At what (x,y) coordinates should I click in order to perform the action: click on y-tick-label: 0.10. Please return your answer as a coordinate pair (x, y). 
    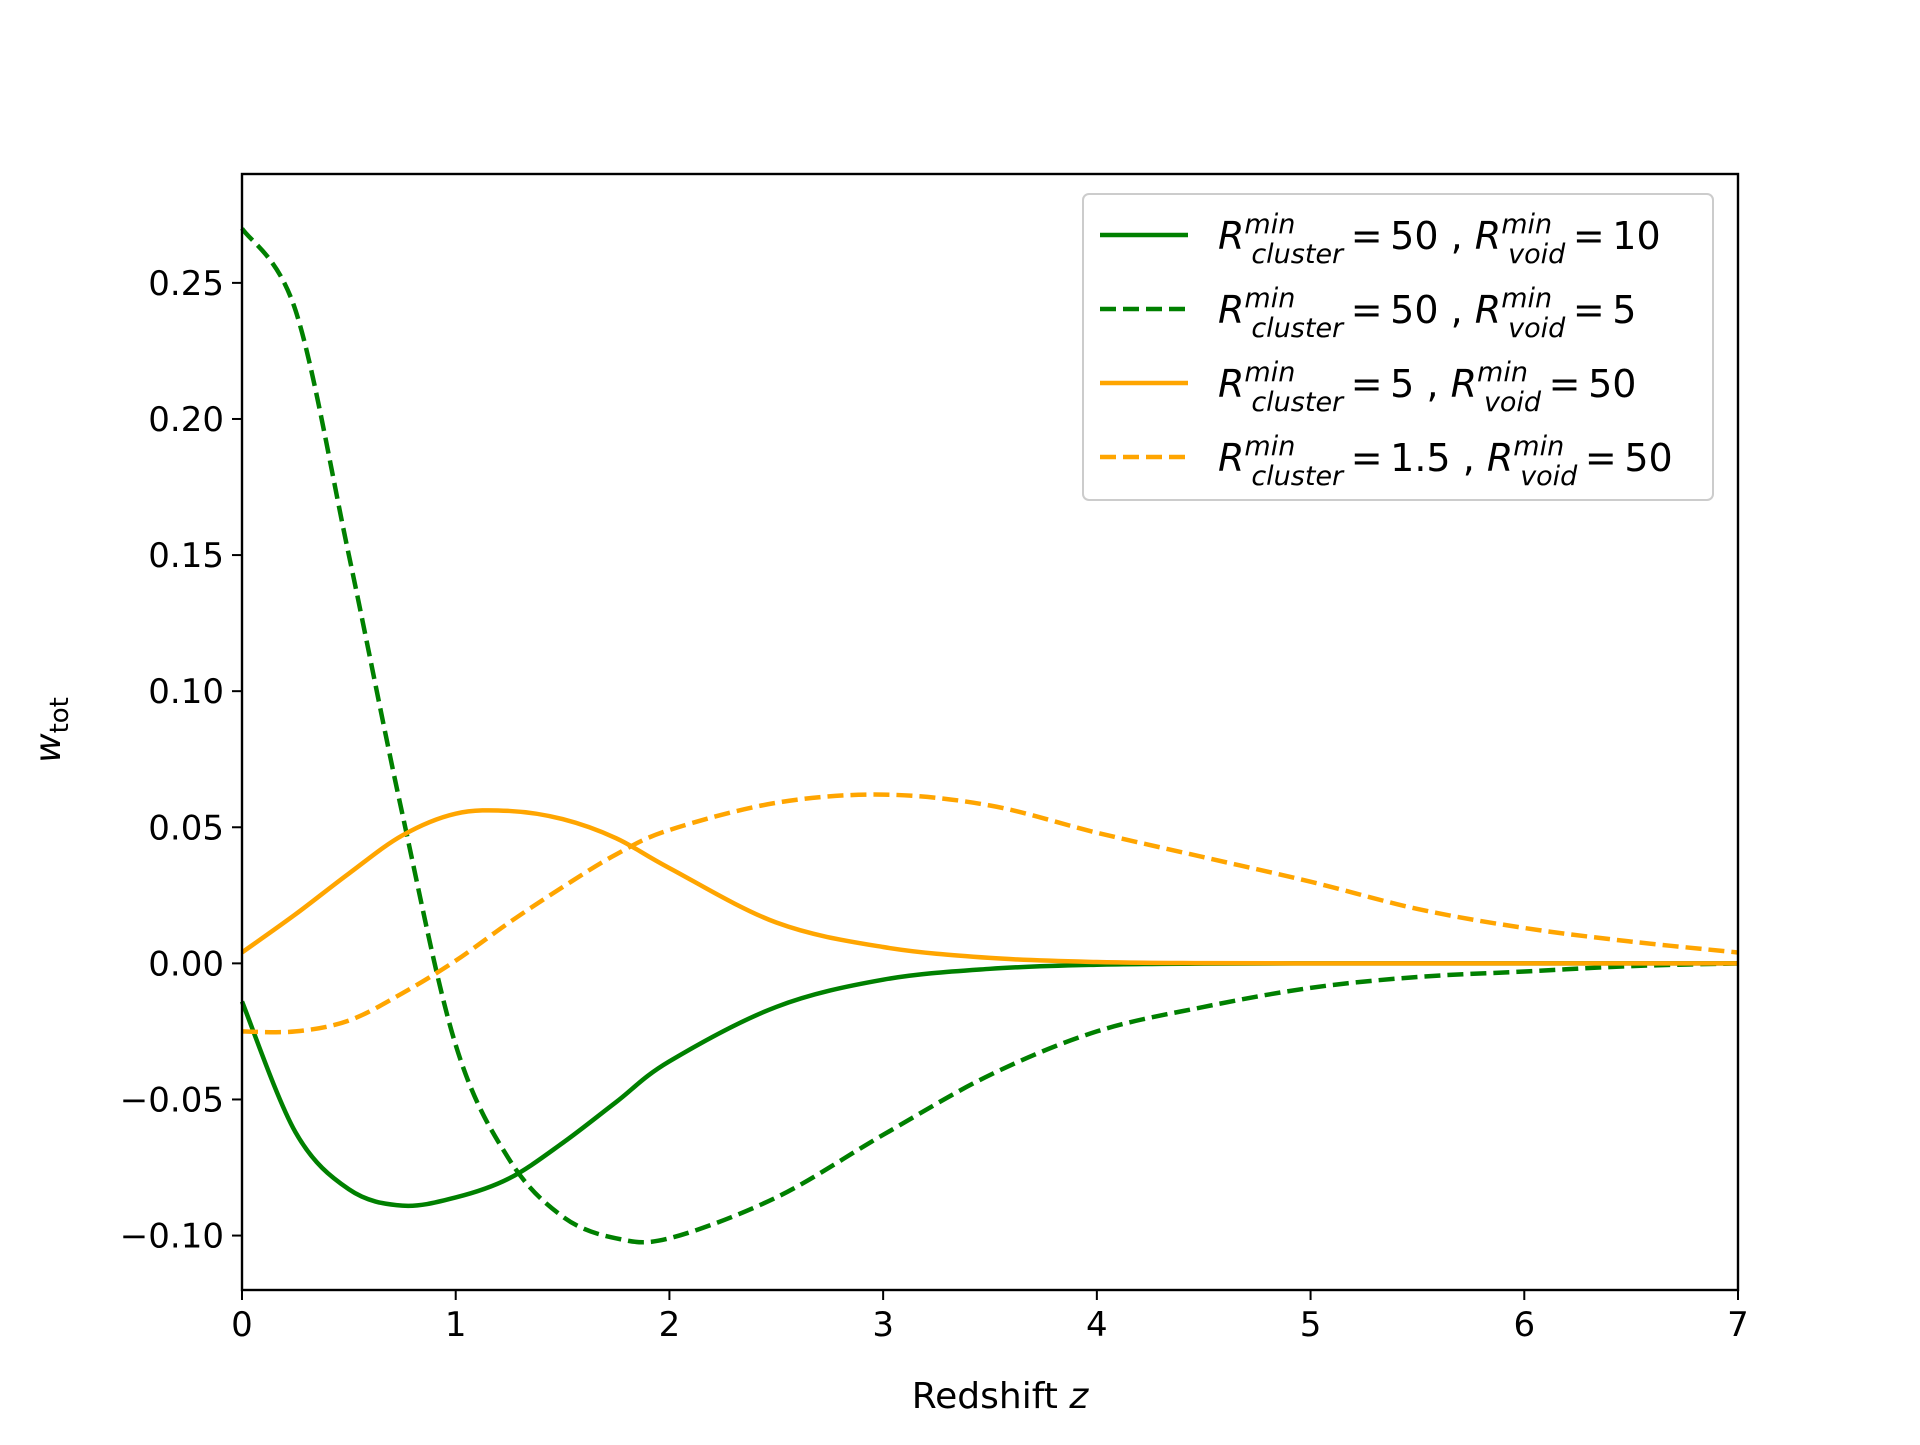
    Looking at the image, I should click on (186, 692).